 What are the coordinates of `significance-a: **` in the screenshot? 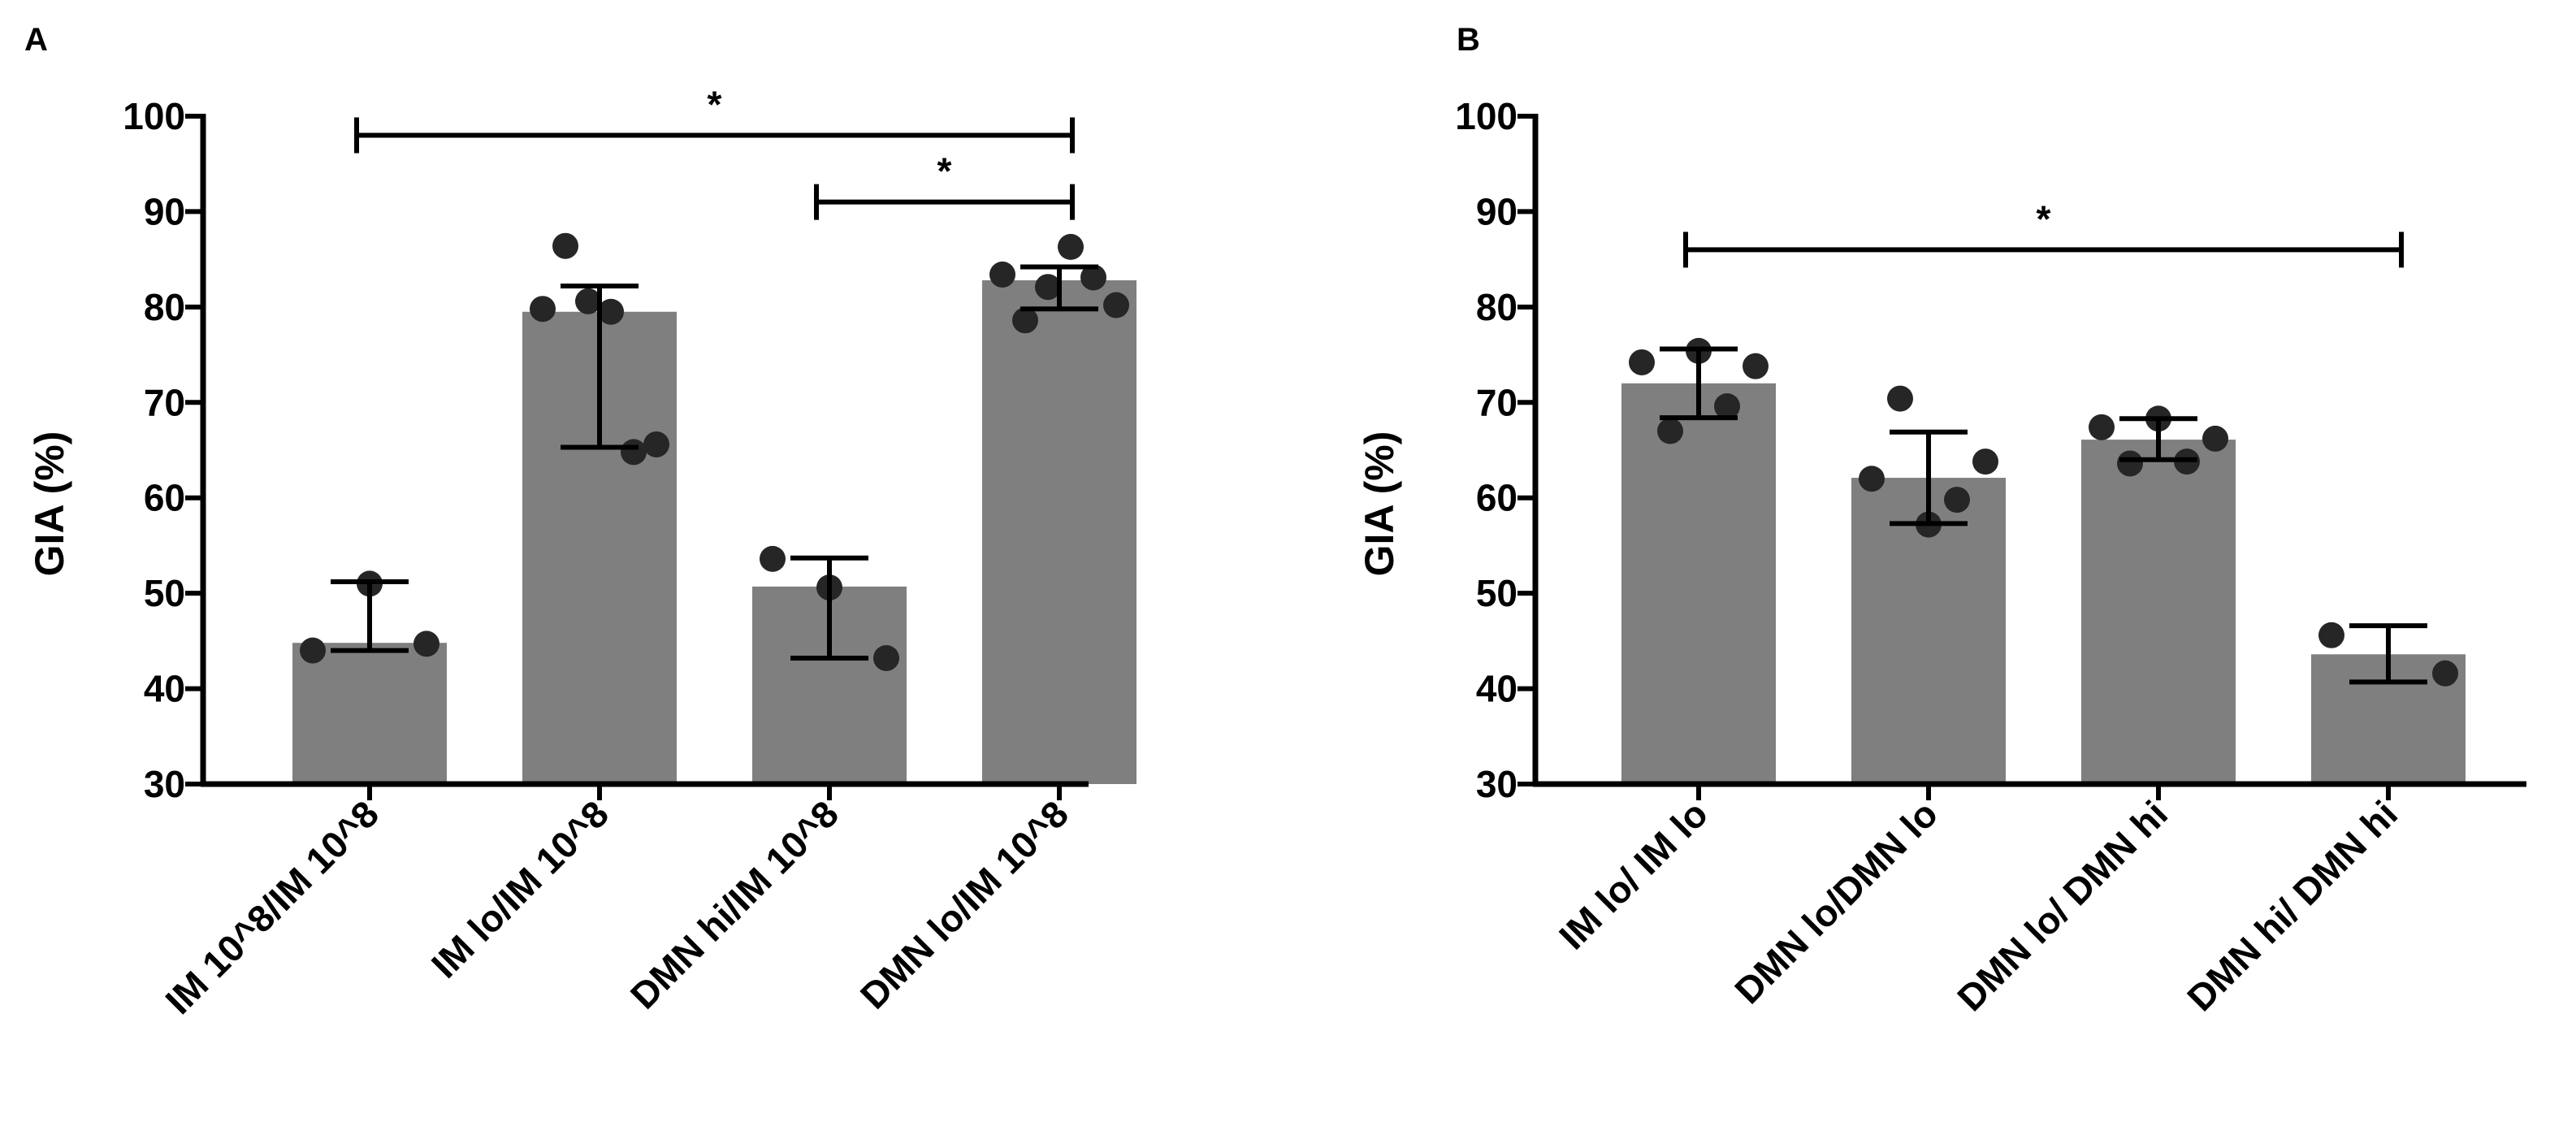 It's located at (714, 152).